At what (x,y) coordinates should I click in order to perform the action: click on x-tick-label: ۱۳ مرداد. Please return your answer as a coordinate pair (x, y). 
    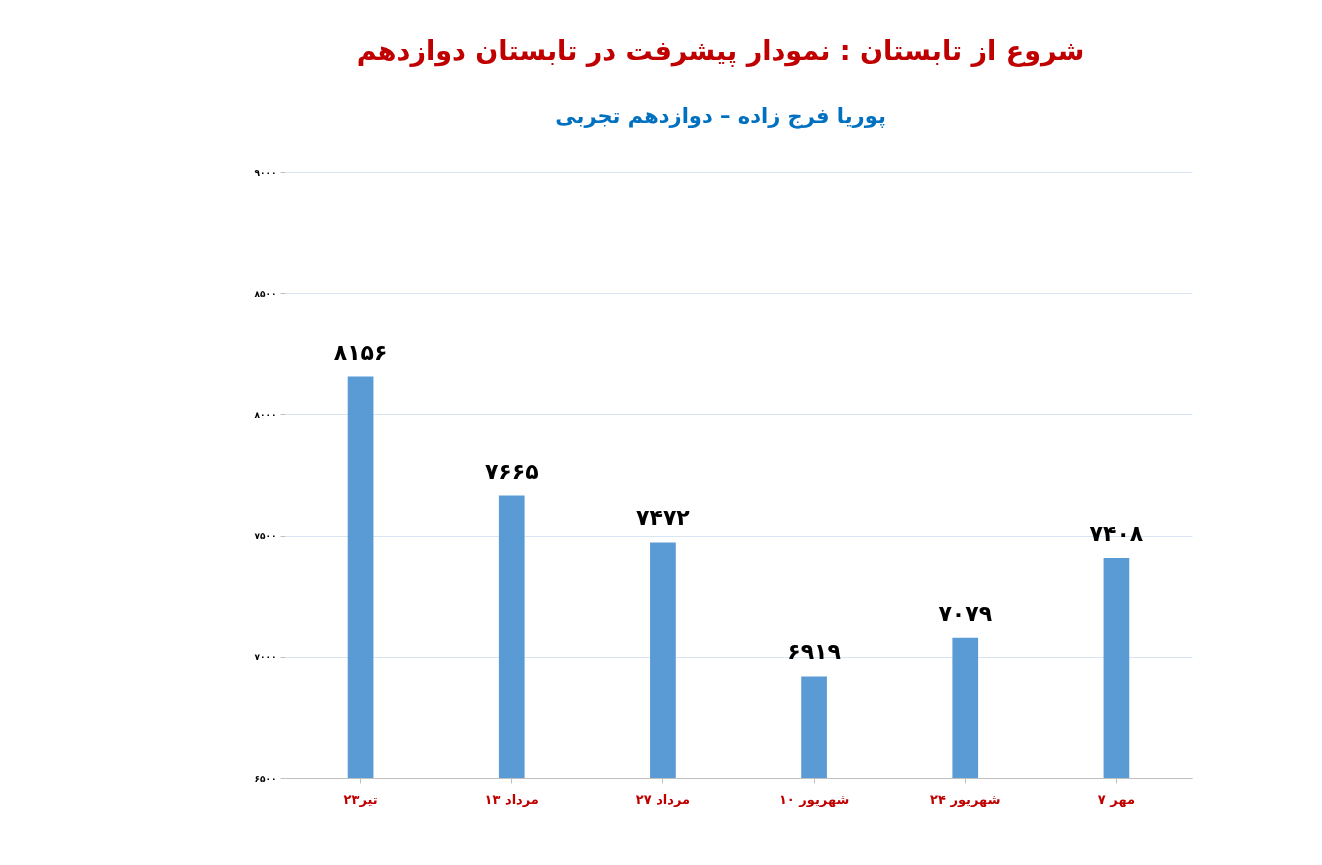
    Looking at the image, I should click on (511, 799).